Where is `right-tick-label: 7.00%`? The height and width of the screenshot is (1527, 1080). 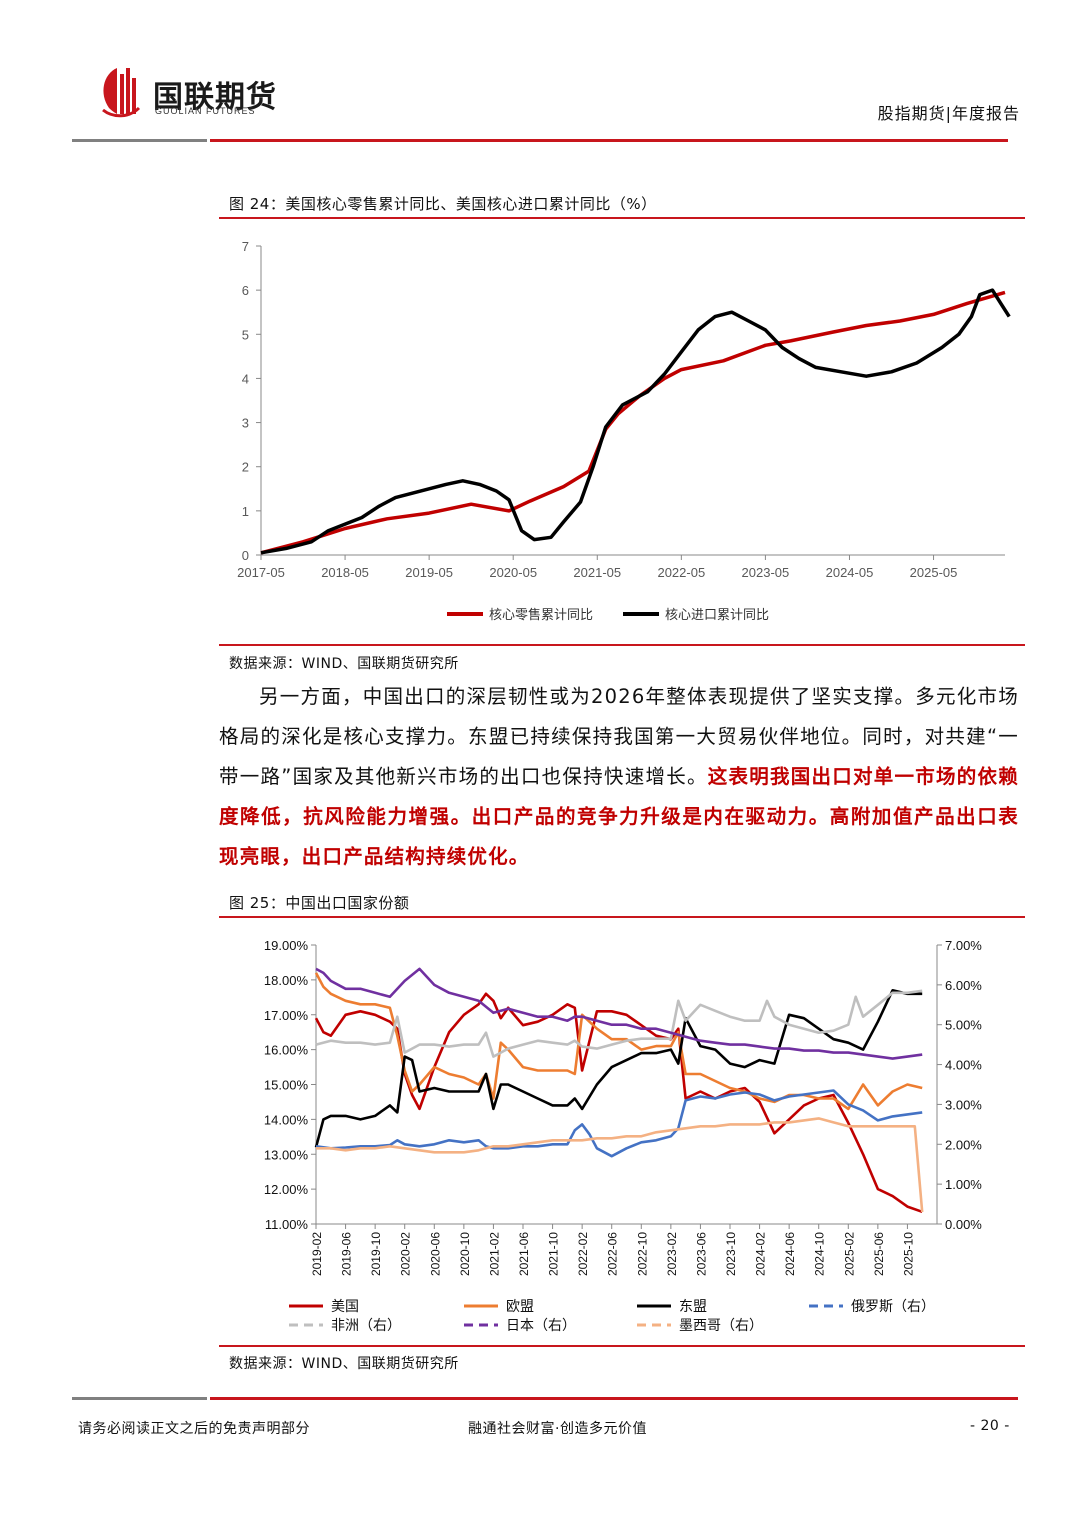 right-tick-label: 7.00% is located at coordinates (963, 945).